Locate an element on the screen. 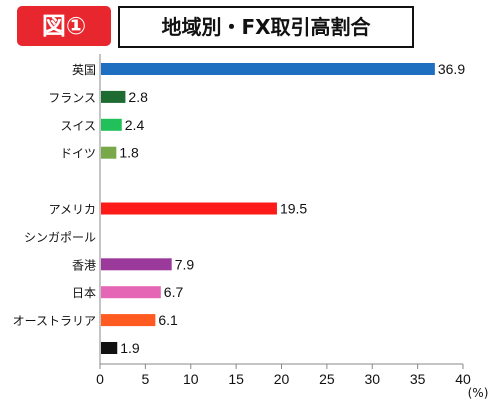  x-tick-label: 0 is located at coordinates (100, 379).